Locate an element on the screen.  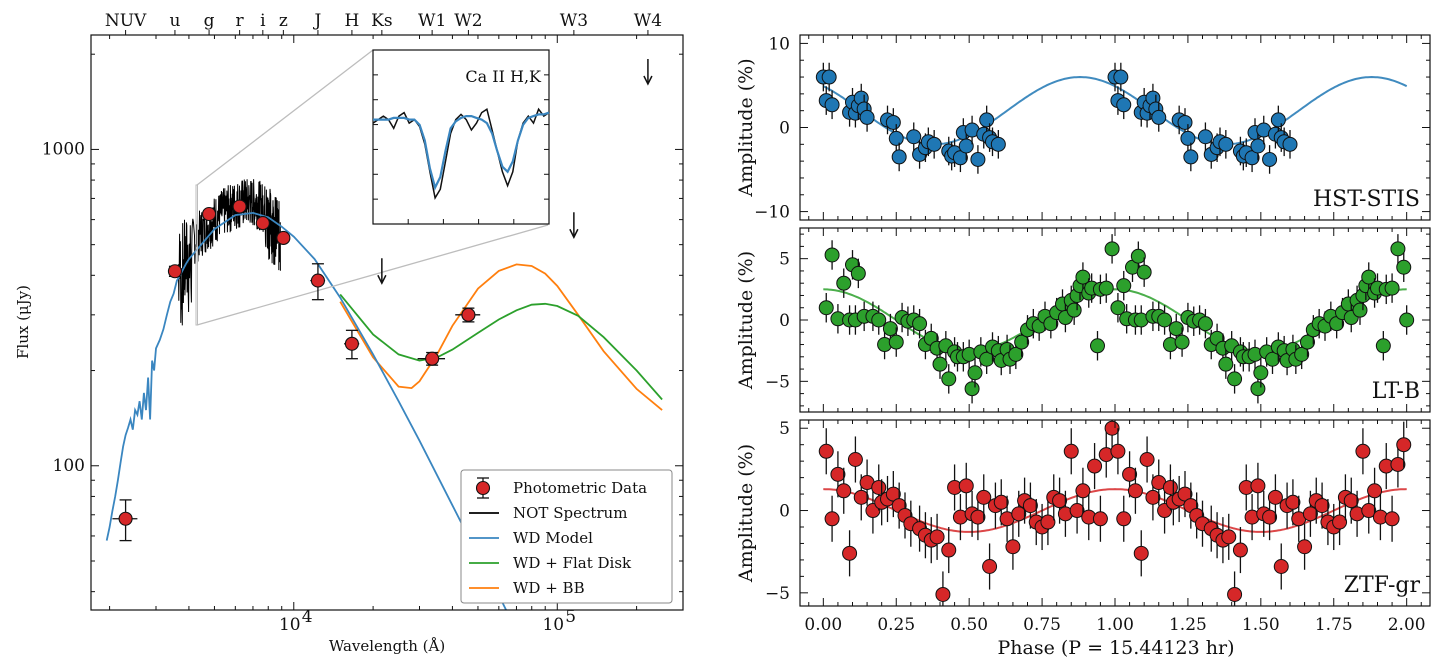
band-label: W2 is located at coordinates (468, 21).